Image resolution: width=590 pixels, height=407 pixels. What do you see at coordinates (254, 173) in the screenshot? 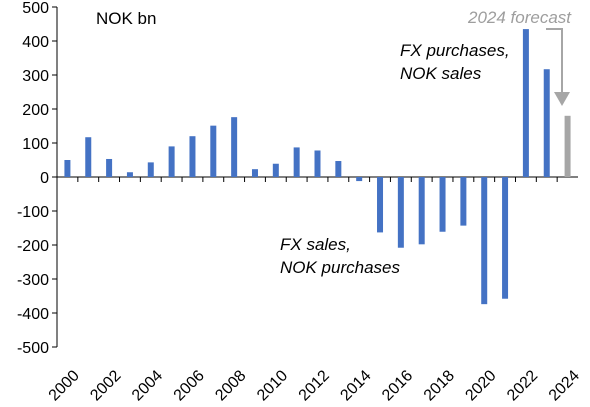
I see `bar-2009` at bounding box center [254, 173].